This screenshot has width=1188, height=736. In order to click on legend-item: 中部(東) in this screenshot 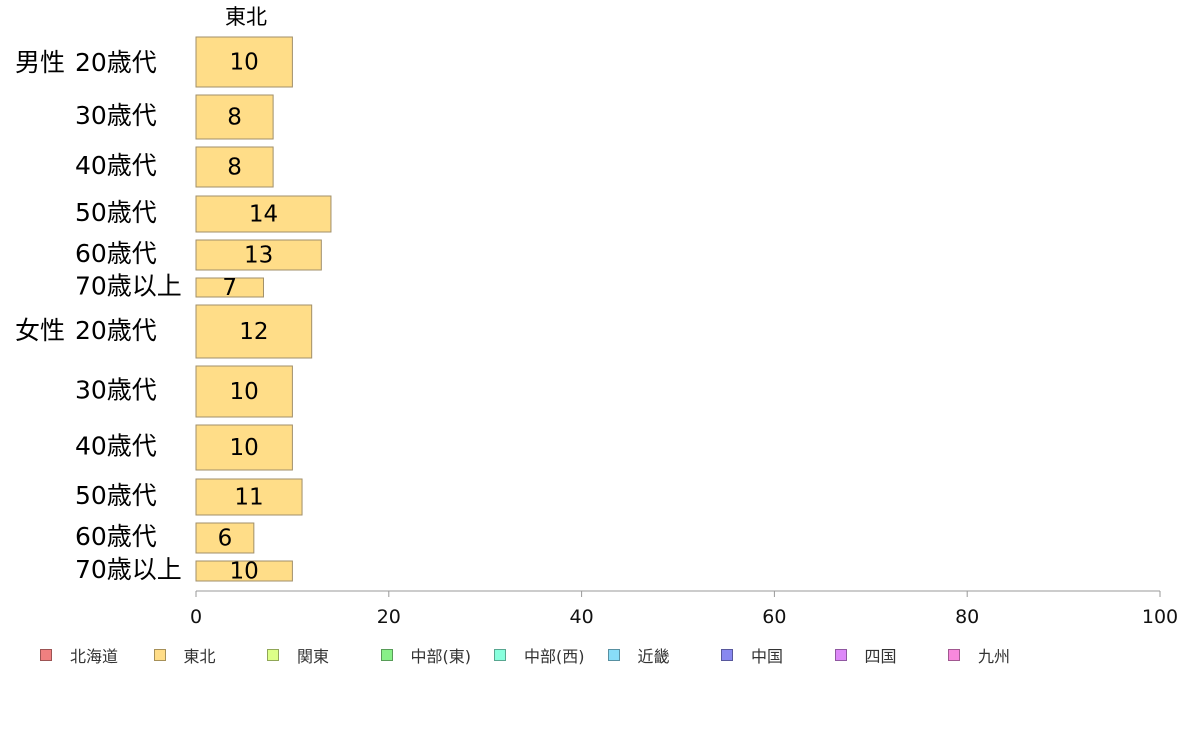, I will do `click(437, 655)`.